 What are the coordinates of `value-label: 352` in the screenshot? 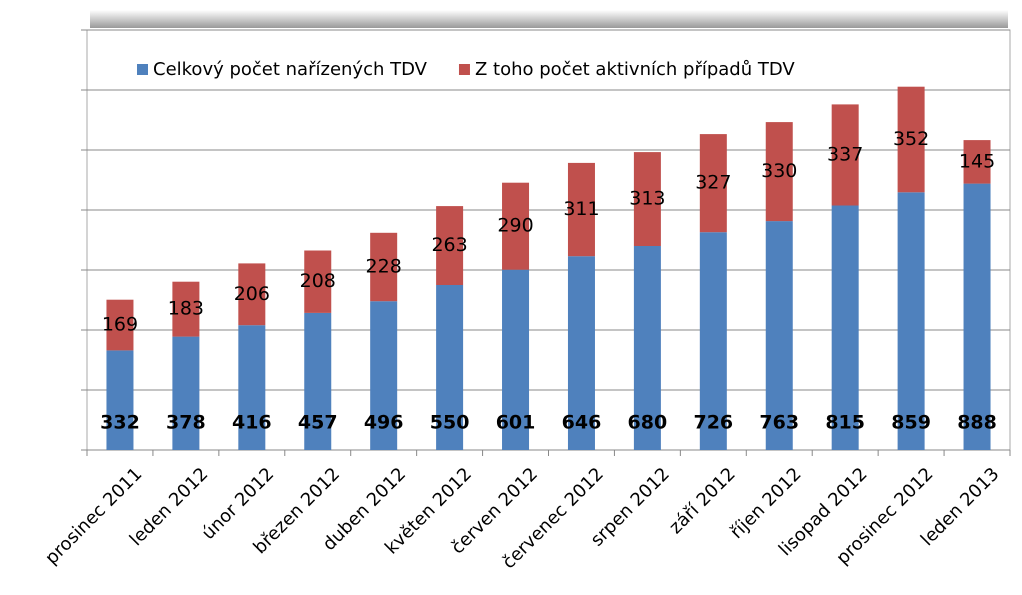 It's located at (911, 139).